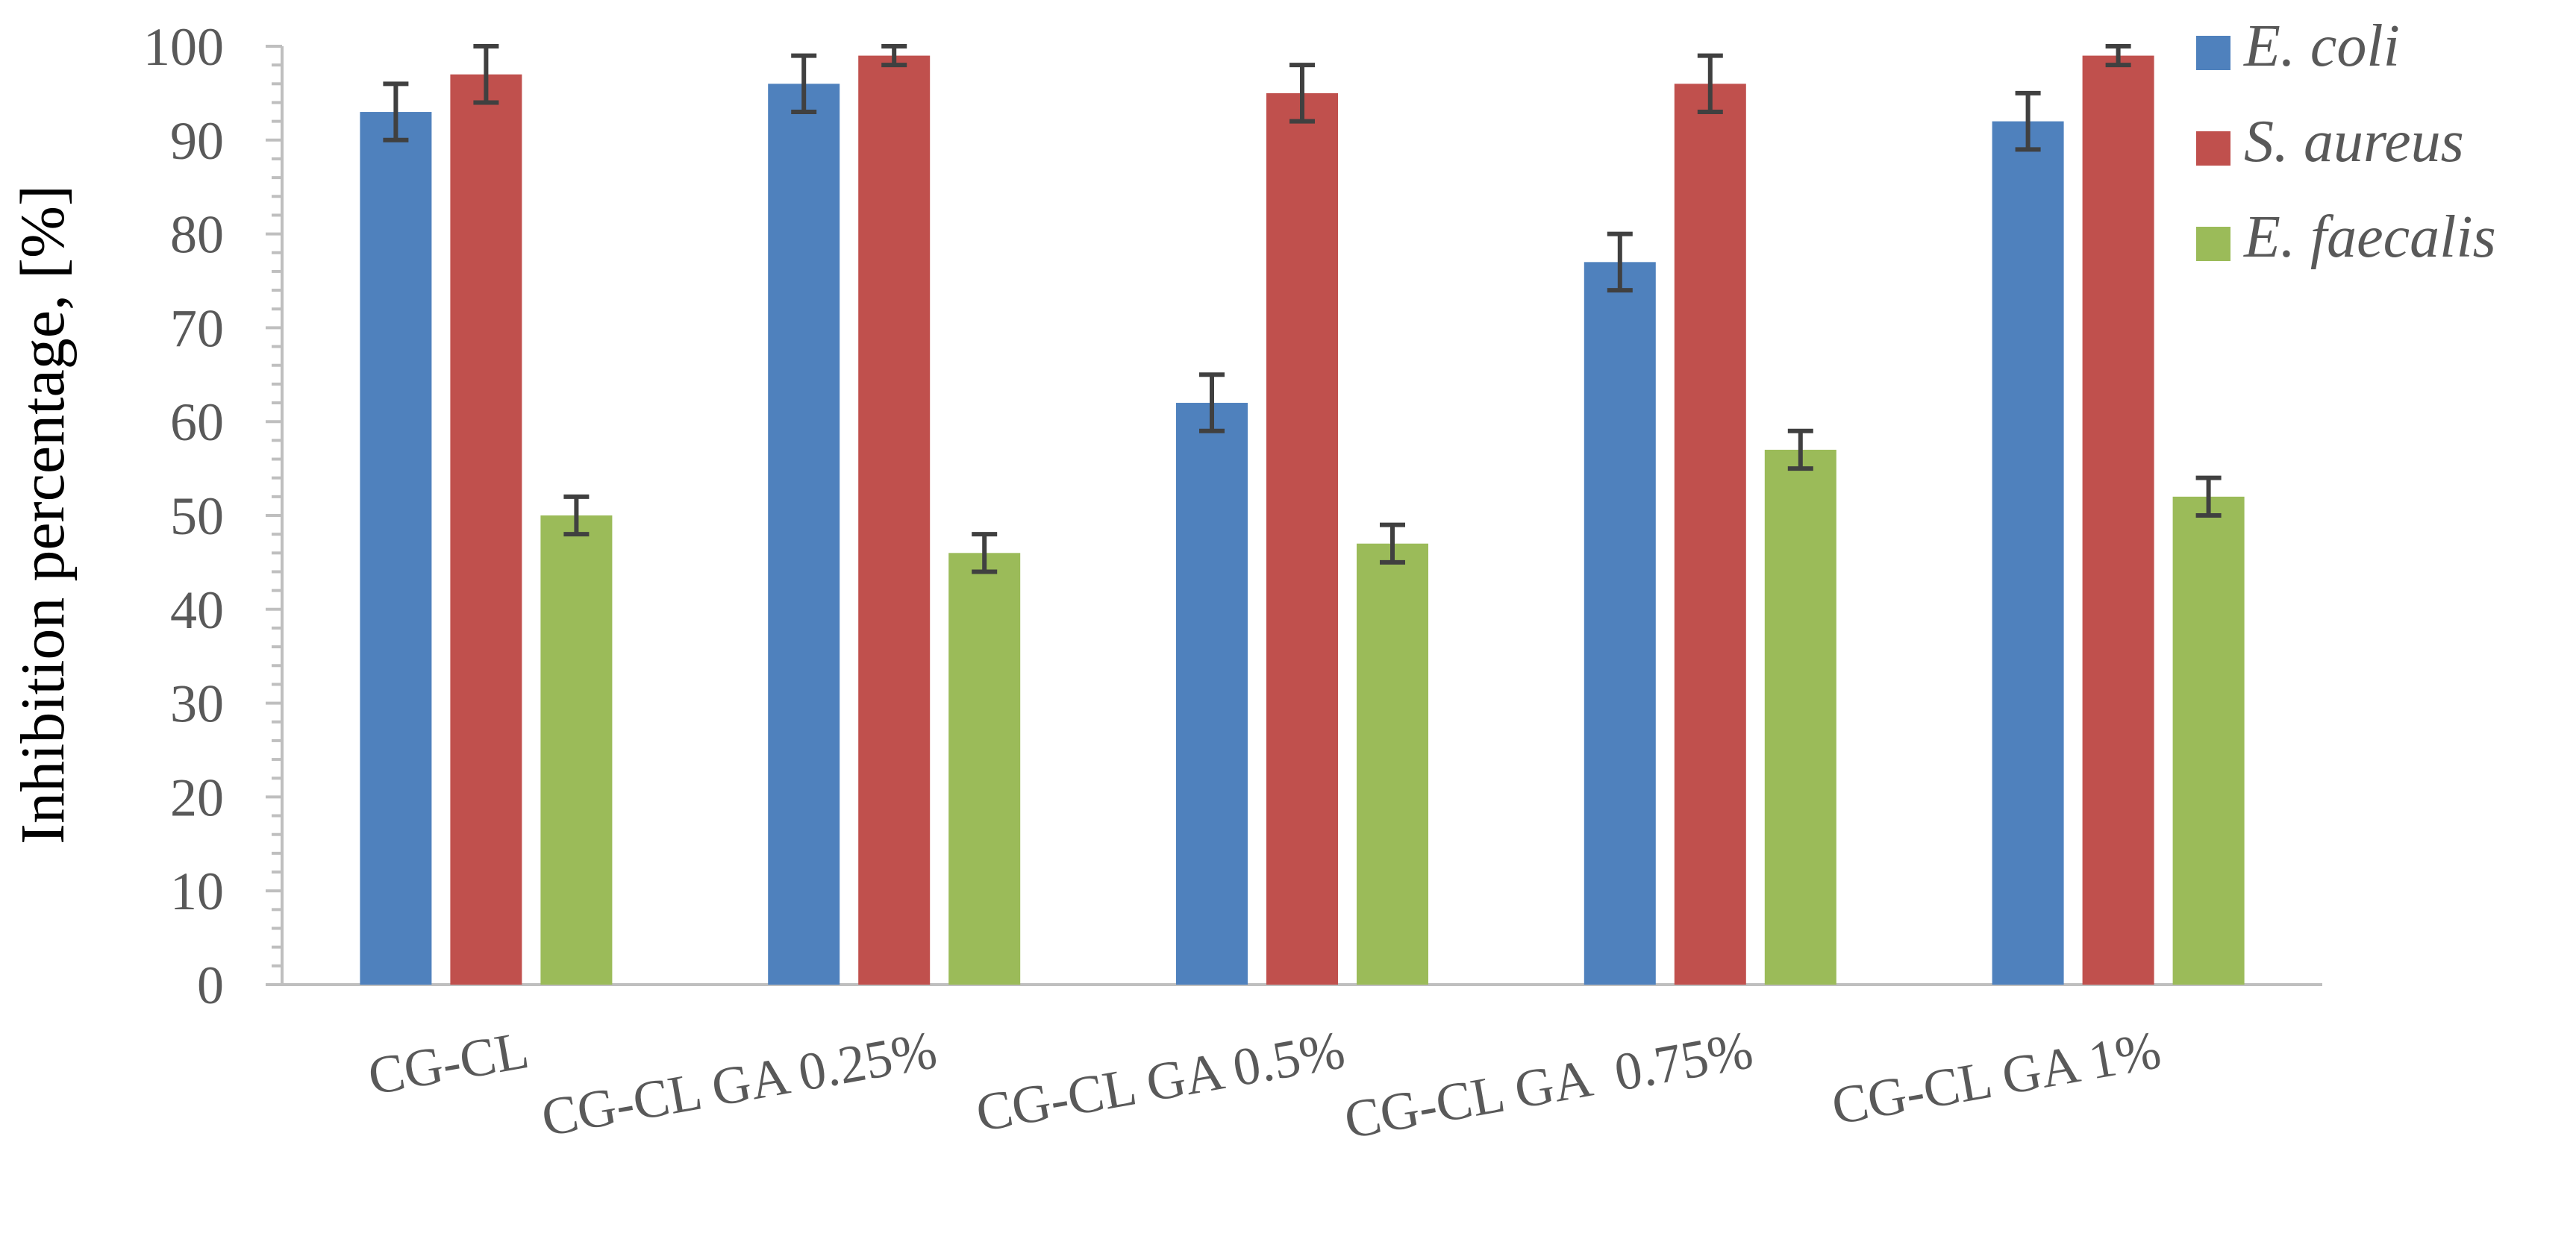 The image size is (2576, 1239). What do you see at coordinates (197, 422) in the screenshot?
I see `y-tick-label: 60` at bounding box center [197, 422].